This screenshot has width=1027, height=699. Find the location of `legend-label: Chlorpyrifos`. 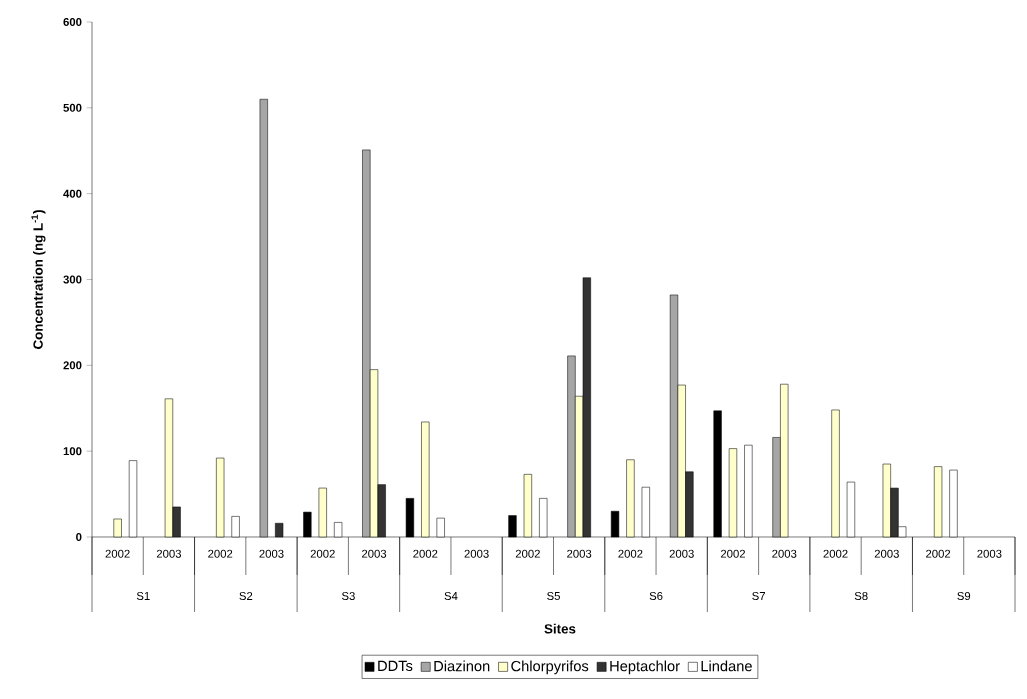

legend-label: Chlorpyrifos is located at coordinates (550, 667).